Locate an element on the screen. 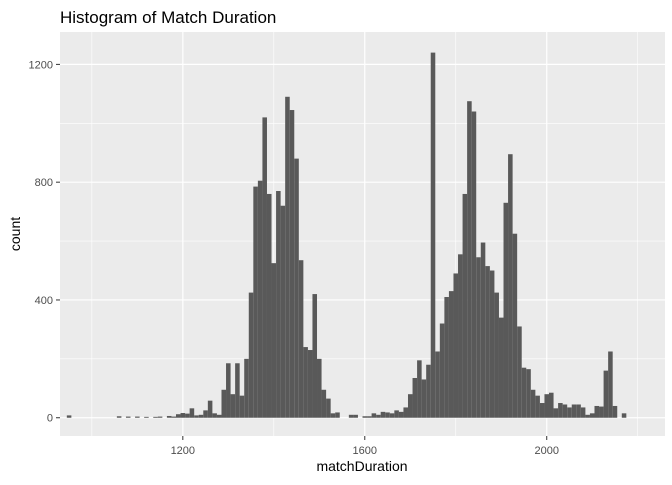  x-tick-label: 1600 is located at coordinates (365, 451).